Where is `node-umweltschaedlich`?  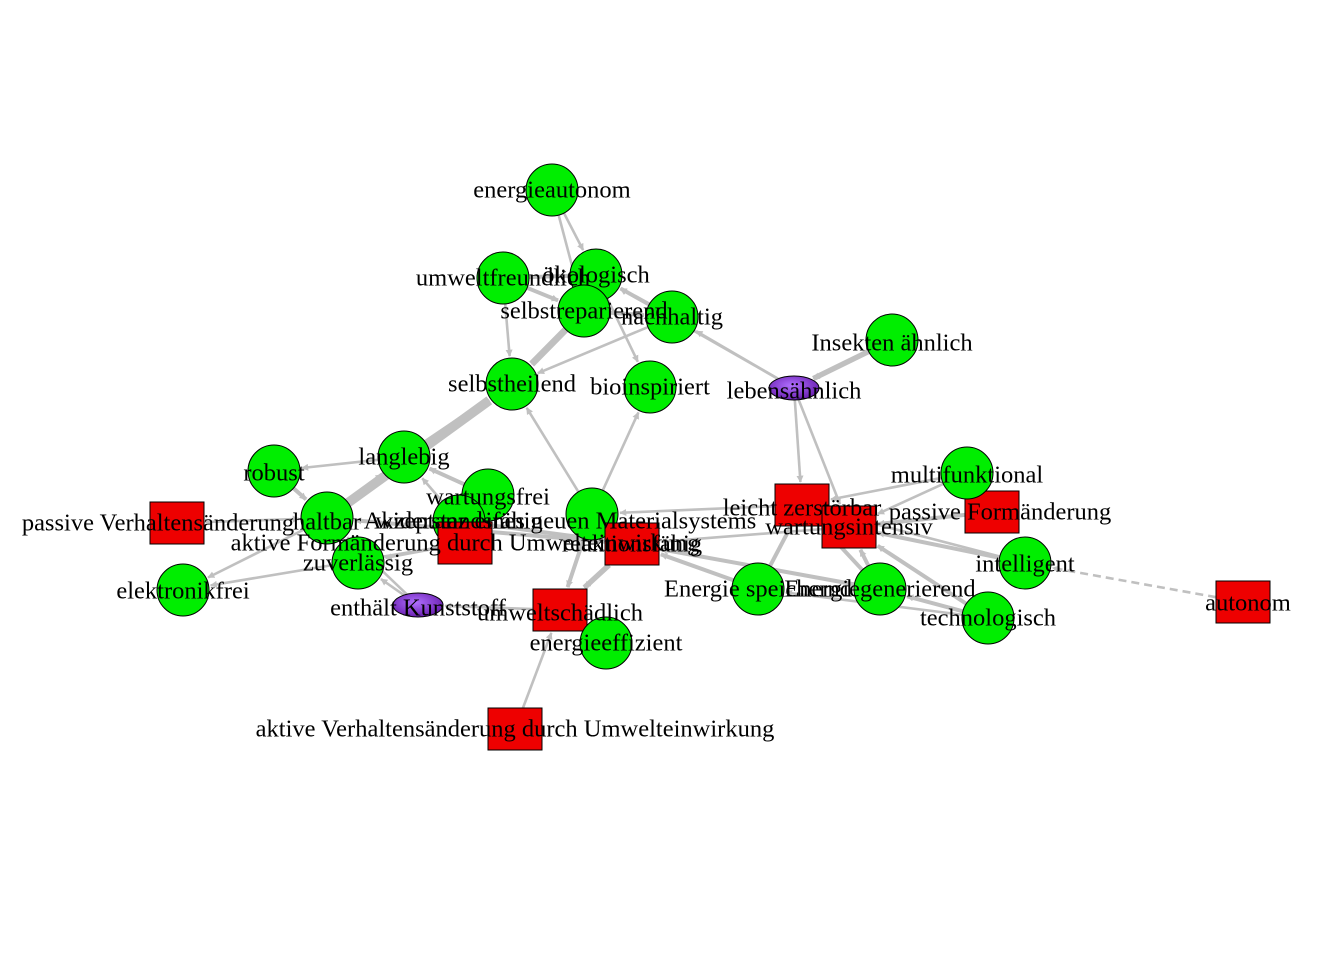 node-umweltschaedlich is located at coordinates (560, 610).